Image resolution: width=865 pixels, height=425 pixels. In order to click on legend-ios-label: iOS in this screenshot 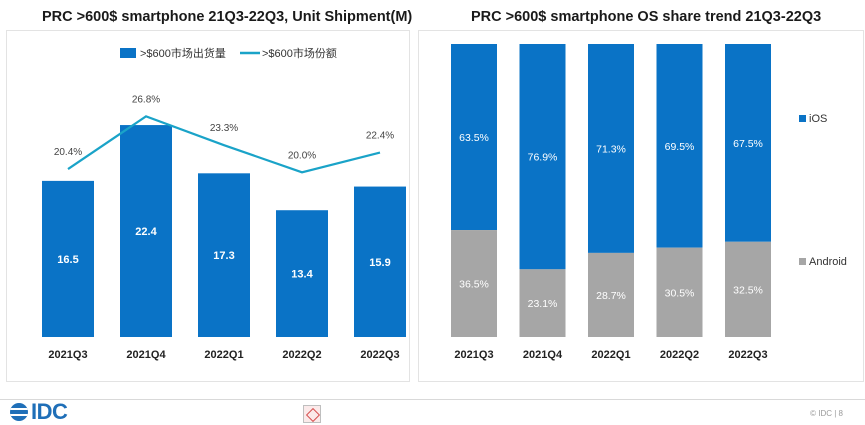, I will do `click(818, 119)`.